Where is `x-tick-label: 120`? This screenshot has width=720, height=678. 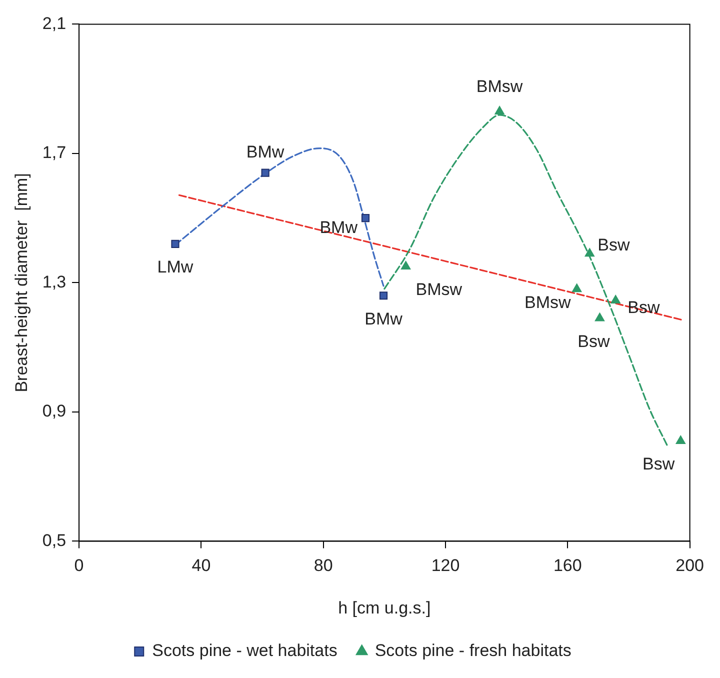
x-tick-label: 120 is located at coordinates (445, 566).